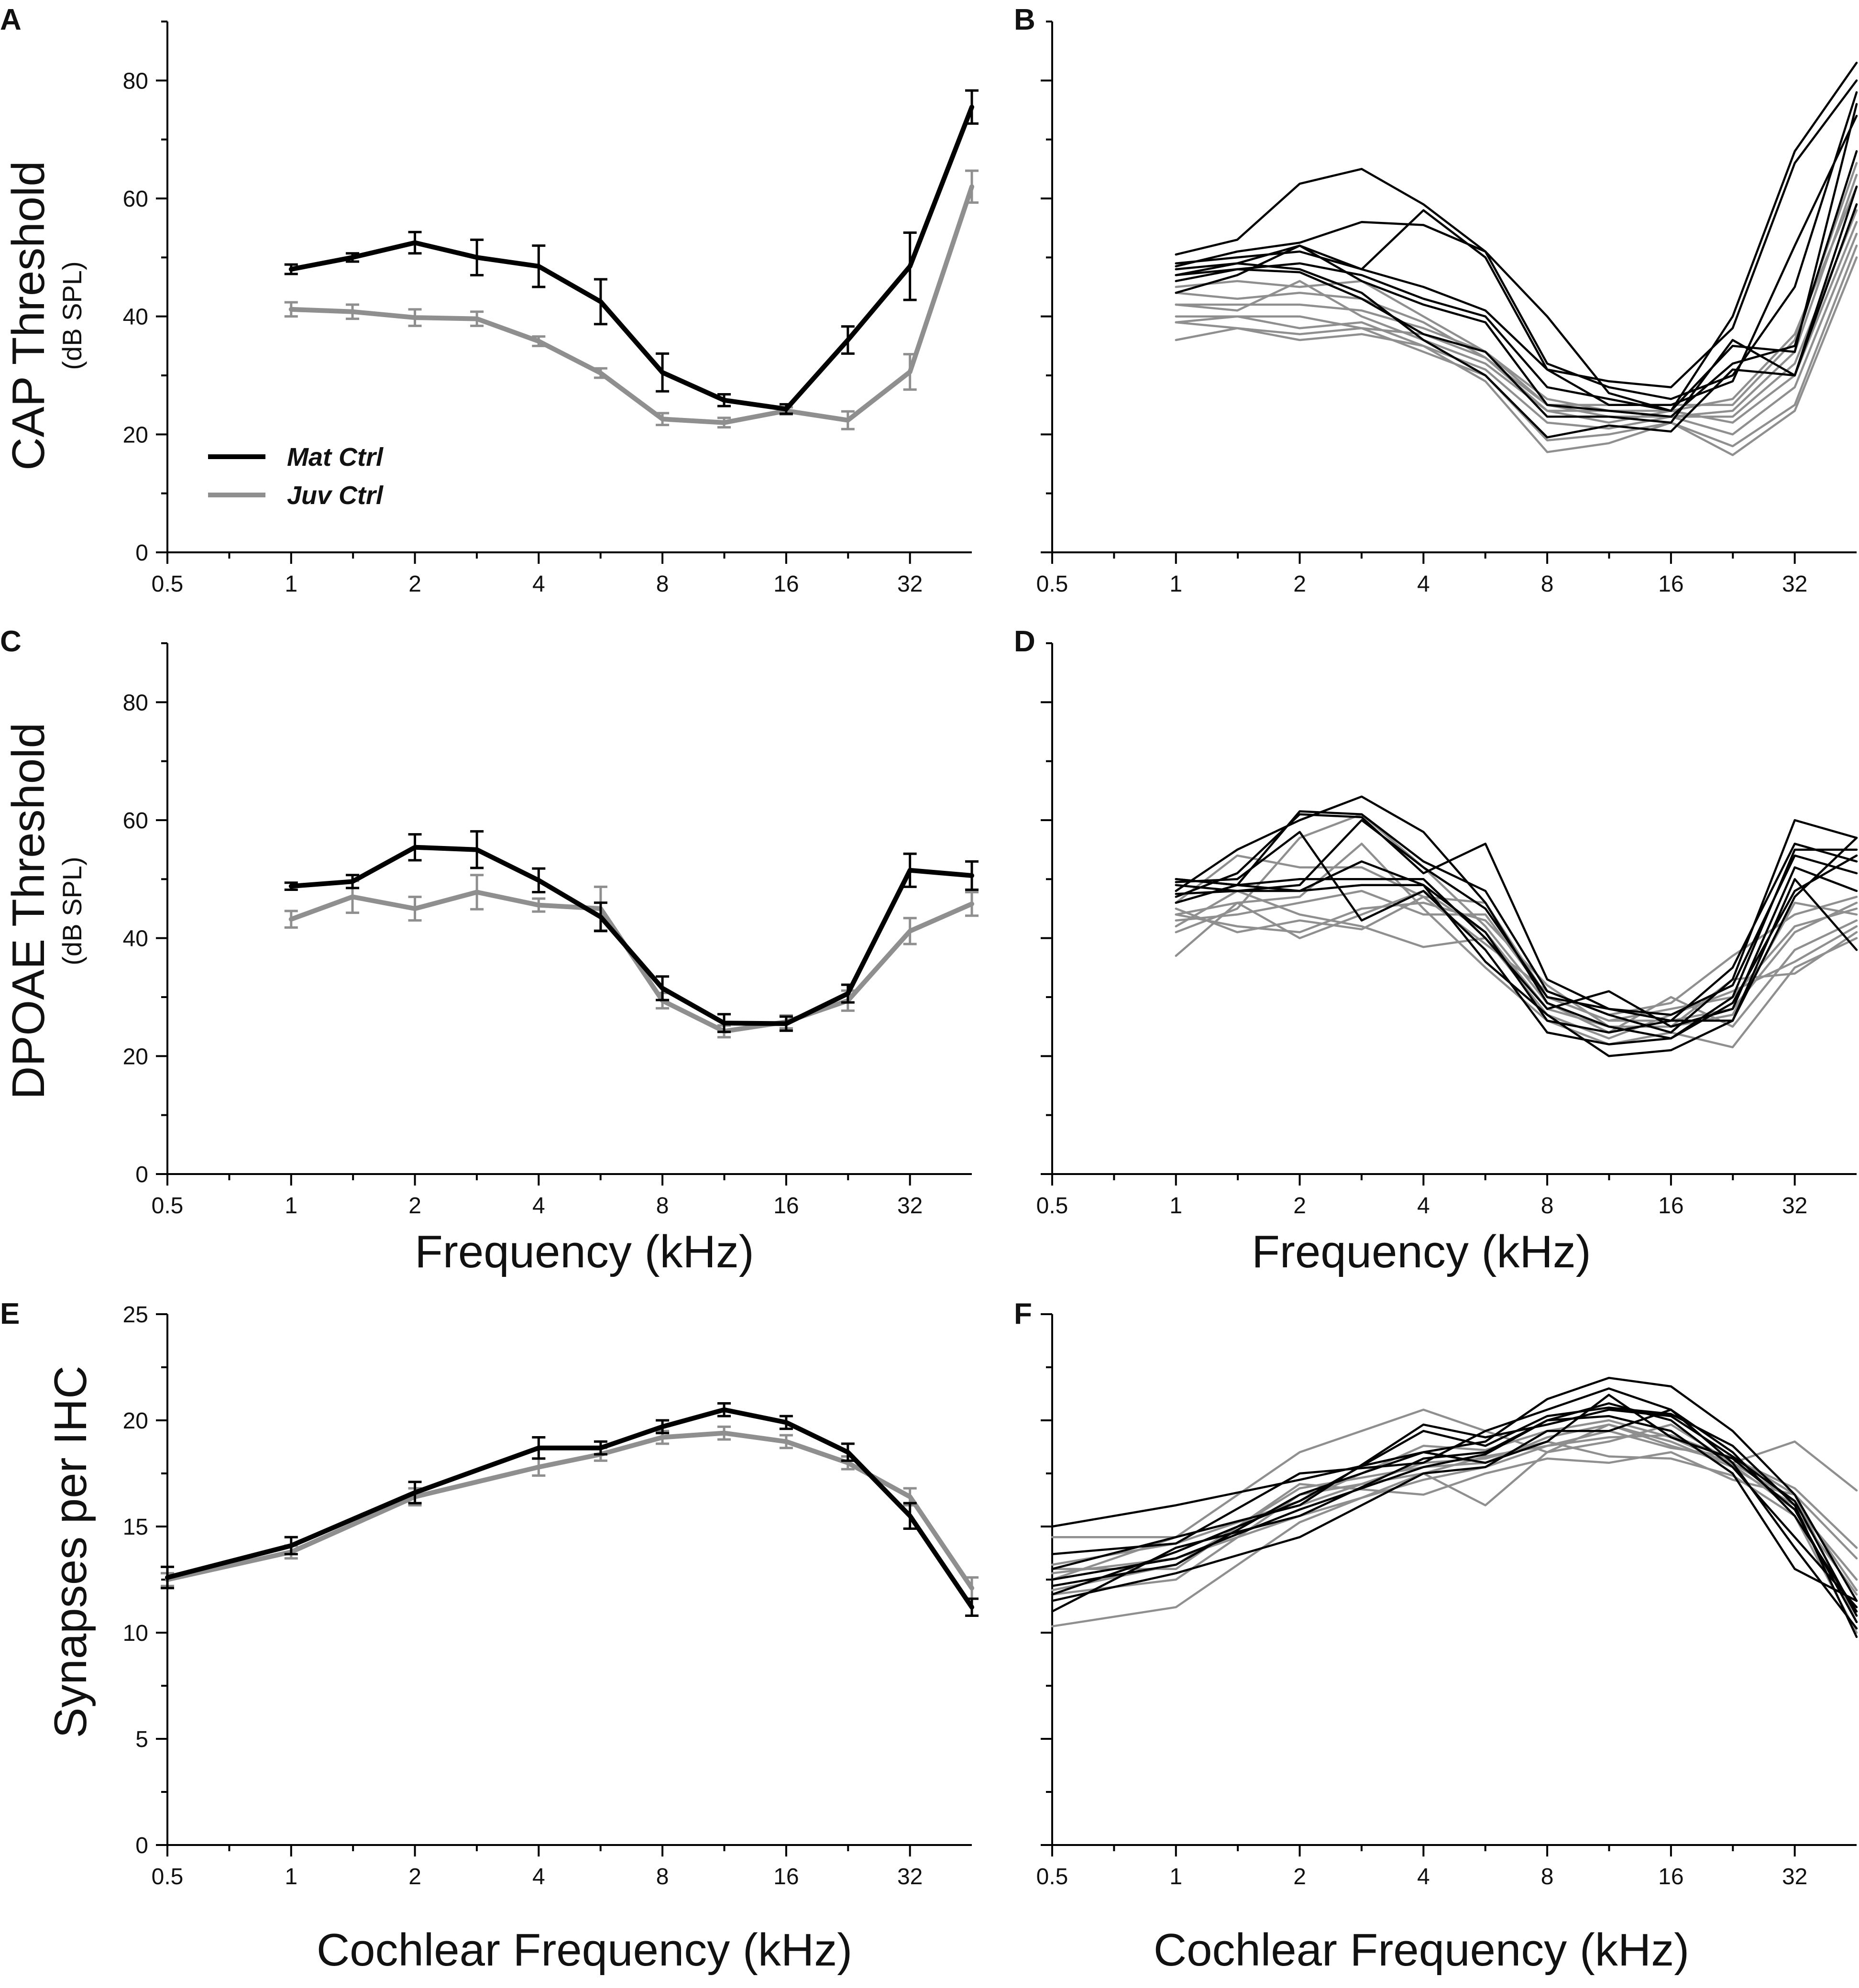 Image resolution: width=1859 pixels, height=1988 pixels. I want to click on y-tick-label: 15, so click(135, 1527).